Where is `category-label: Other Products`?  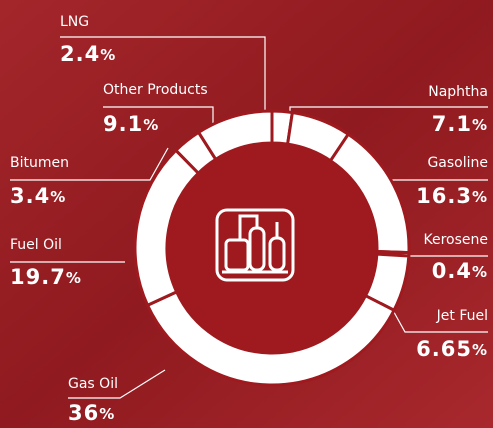 category-label: Other Products is located at coordinates (155, 90).